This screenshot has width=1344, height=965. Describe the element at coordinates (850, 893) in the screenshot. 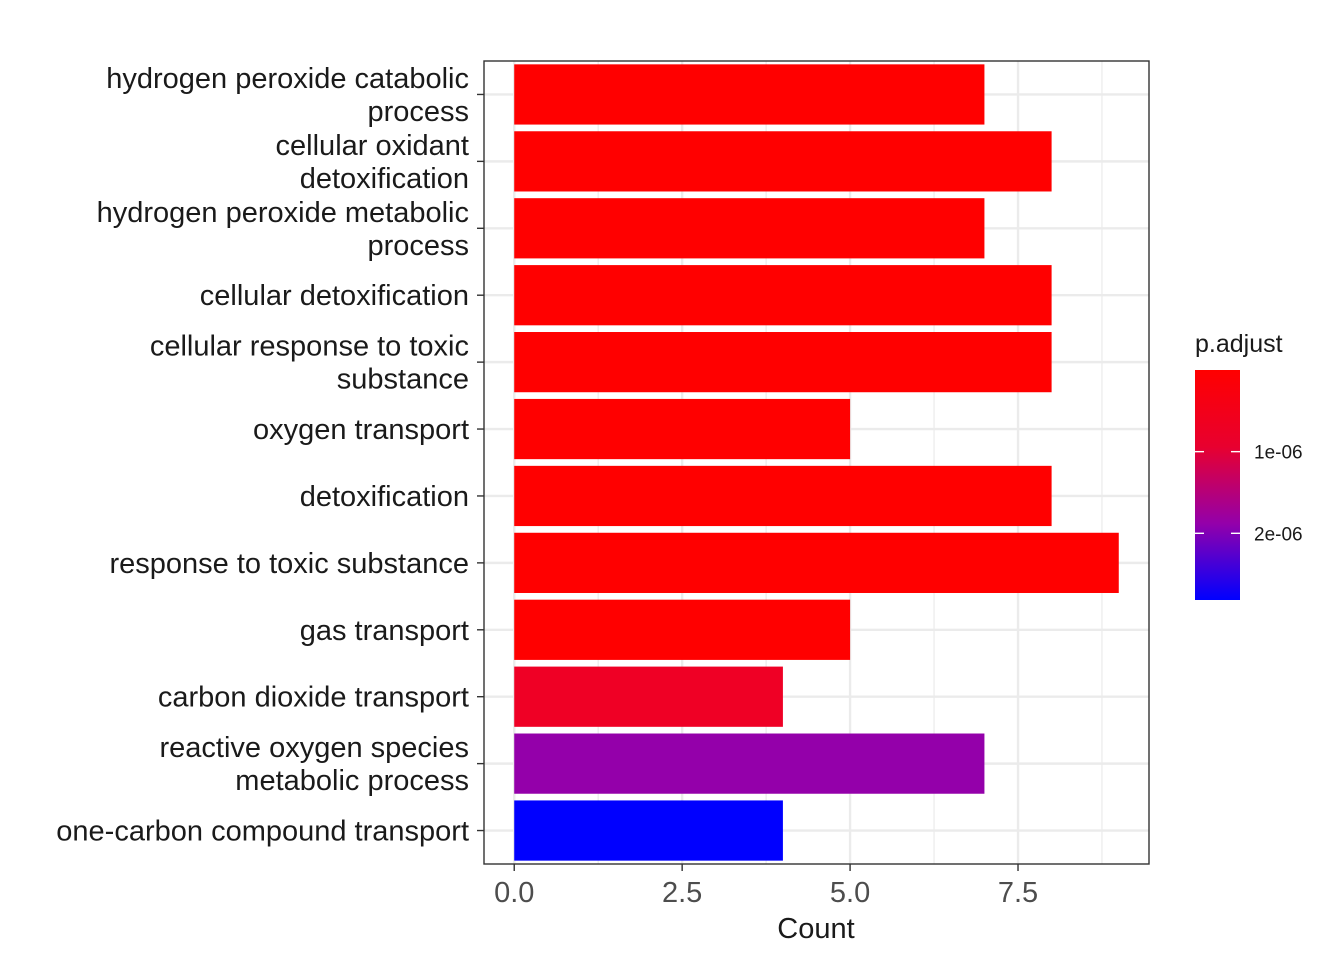

I see `x-tick-label: 5.0` at that location.